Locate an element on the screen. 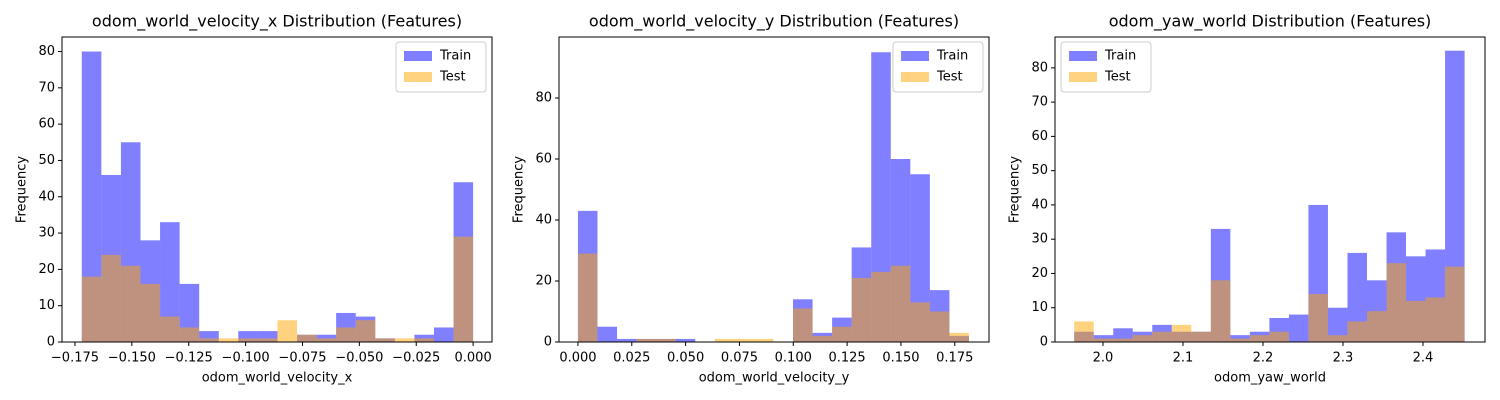 This screenshot has height=400, width=1500. x-axis-label: odom_yaw_world is located at coordinates (1270, 378).